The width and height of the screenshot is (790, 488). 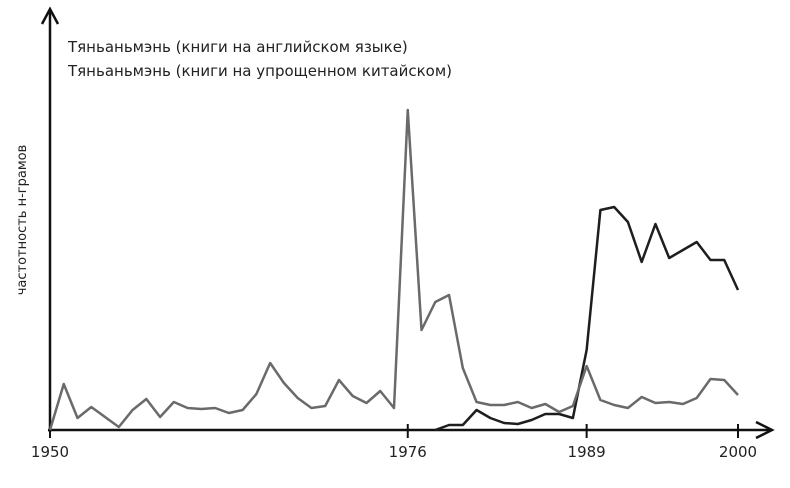 What do you see at coordinates (408, 452) in the screenshot?
I see `x-tick-label: 1976` at bounding box center [408, 452].